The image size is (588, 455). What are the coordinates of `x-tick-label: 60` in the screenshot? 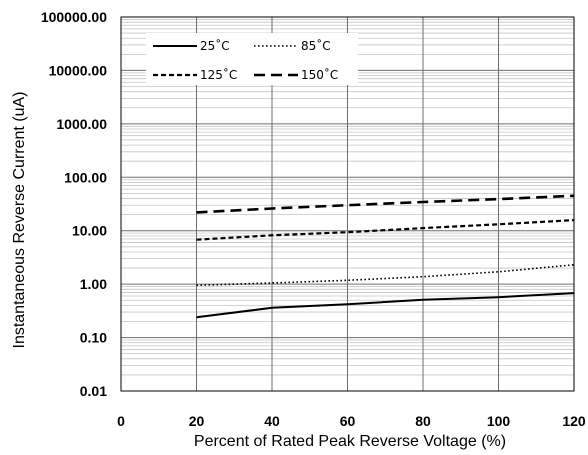 It's located at (348, 421).